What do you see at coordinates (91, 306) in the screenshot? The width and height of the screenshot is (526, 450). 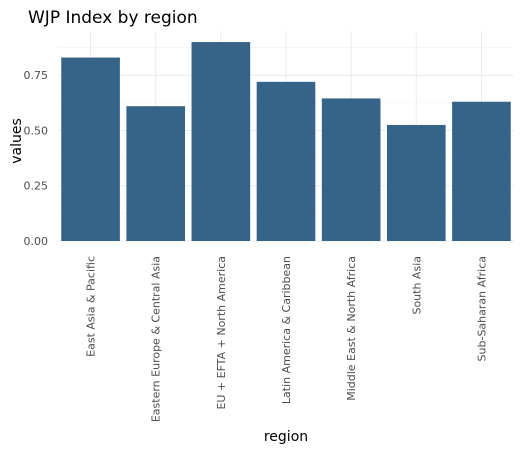 I see `x-tick-label: East Asia & Pacific` at bounding box center [91, 306].